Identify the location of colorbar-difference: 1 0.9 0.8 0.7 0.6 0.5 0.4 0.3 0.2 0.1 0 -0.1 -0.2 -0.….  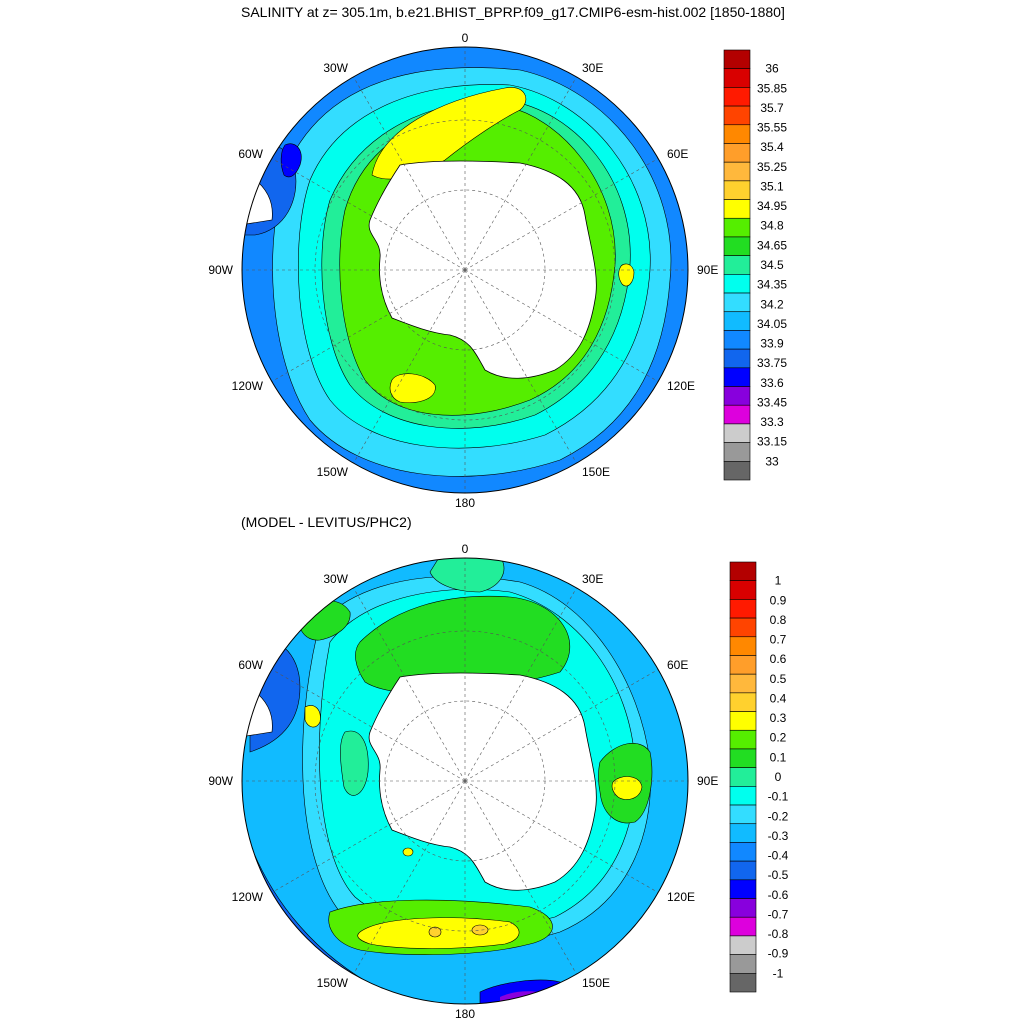
(759, 777).